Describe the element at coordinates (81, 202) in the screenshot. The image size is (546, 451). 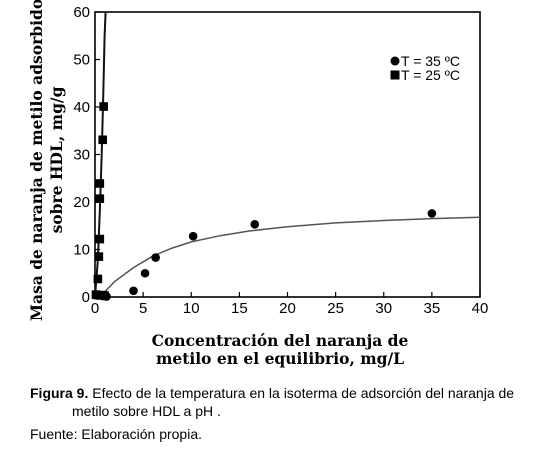
I see `y-tick-label: 20` at that location.